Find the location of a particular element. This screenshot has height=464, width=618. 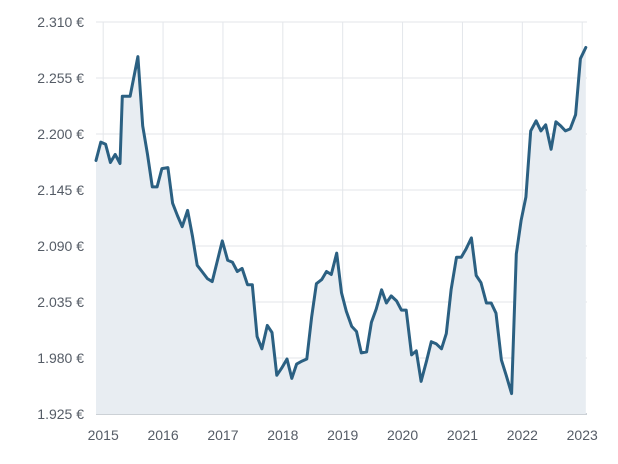

x-tick-label: 2019 is located at coordinates (342, 435).